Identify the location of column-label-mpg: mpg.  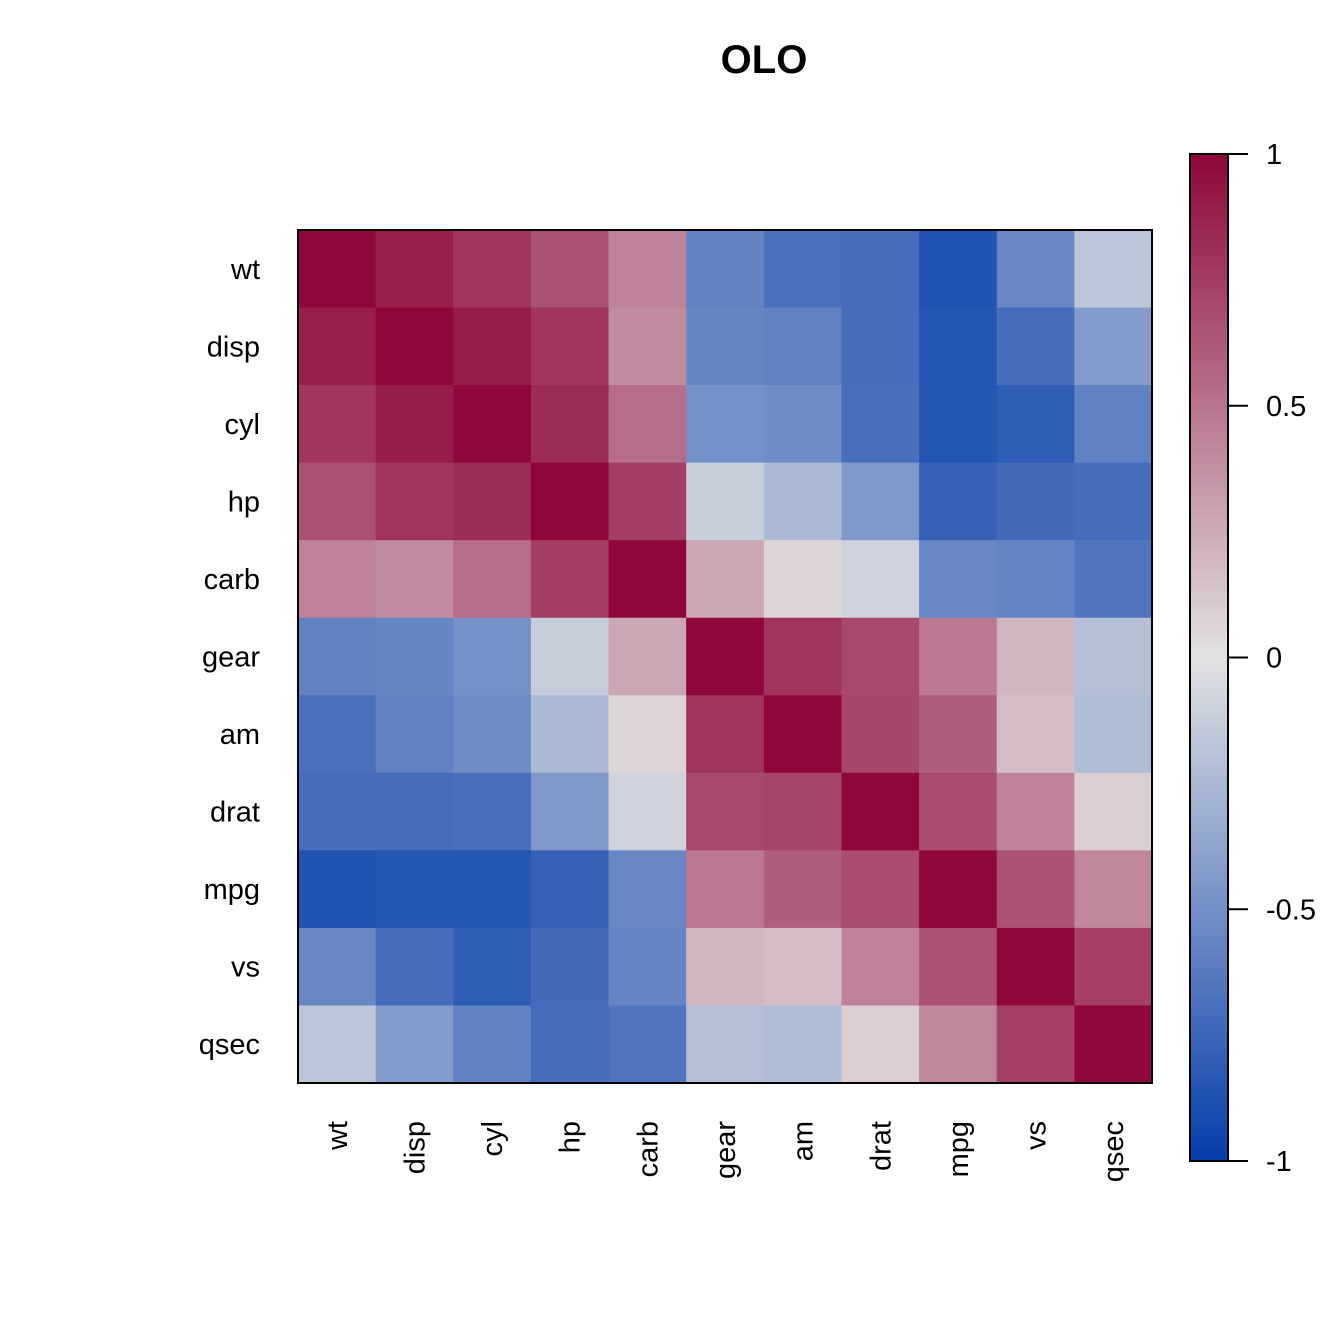
(959, 1149).